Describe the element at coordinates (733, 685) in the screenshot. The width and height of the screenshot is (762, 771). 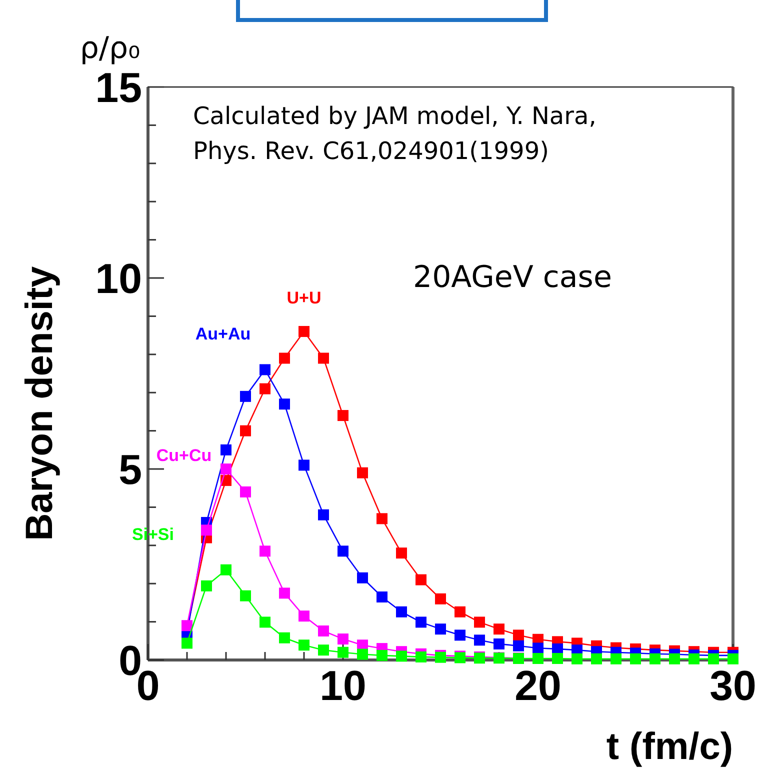
I see `x-tick-label: 30` at that location.